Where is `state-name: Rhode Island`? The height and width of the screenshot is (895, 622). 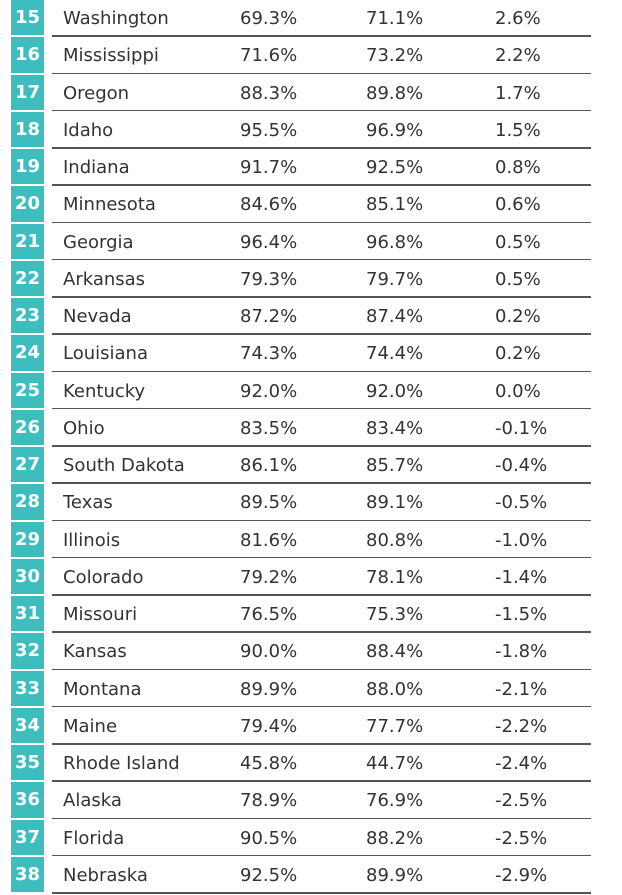 state-name: Rhode Island is located at coordinates (121, 763).